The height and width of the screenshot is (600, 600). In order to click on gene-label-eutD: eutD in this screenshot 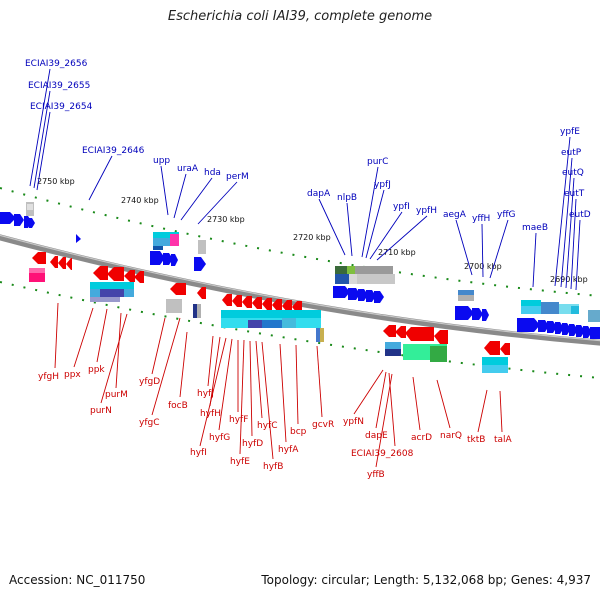, I will do `click(580, 215)`.